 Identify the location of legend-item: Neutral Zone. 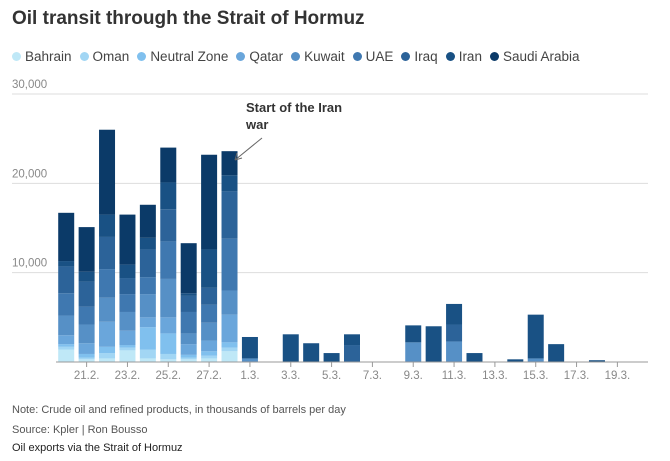
(182, 56).